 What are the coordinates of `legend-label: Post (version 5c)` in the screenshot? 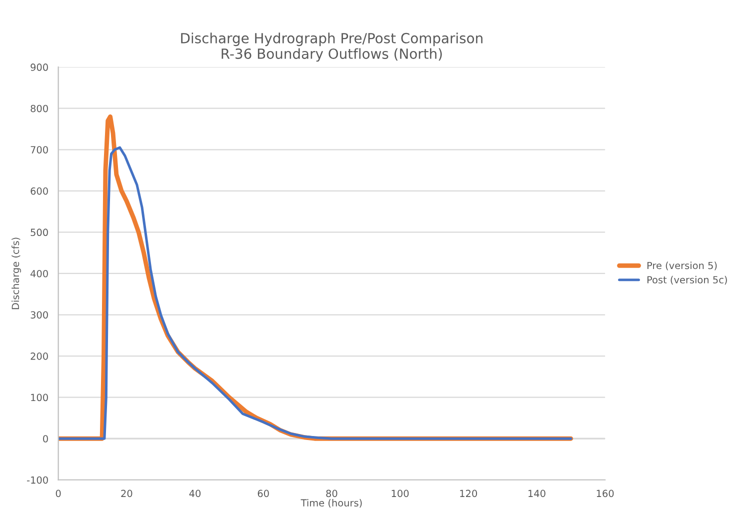 It's located at (687, 280).